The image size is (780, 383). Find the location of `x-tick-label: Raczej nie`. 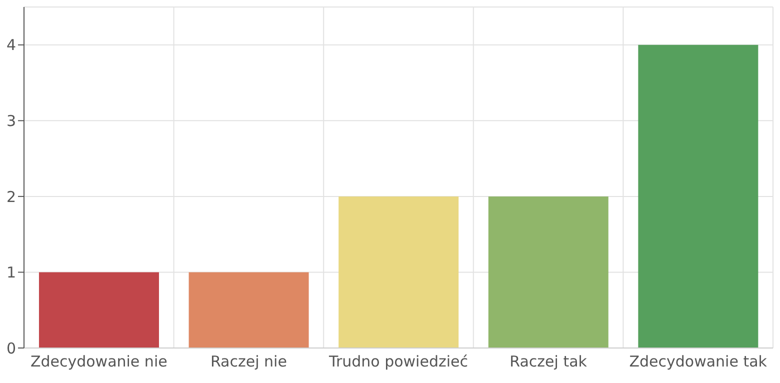

x-tick-label: Raczej nie is located at coordinates (248, 361).